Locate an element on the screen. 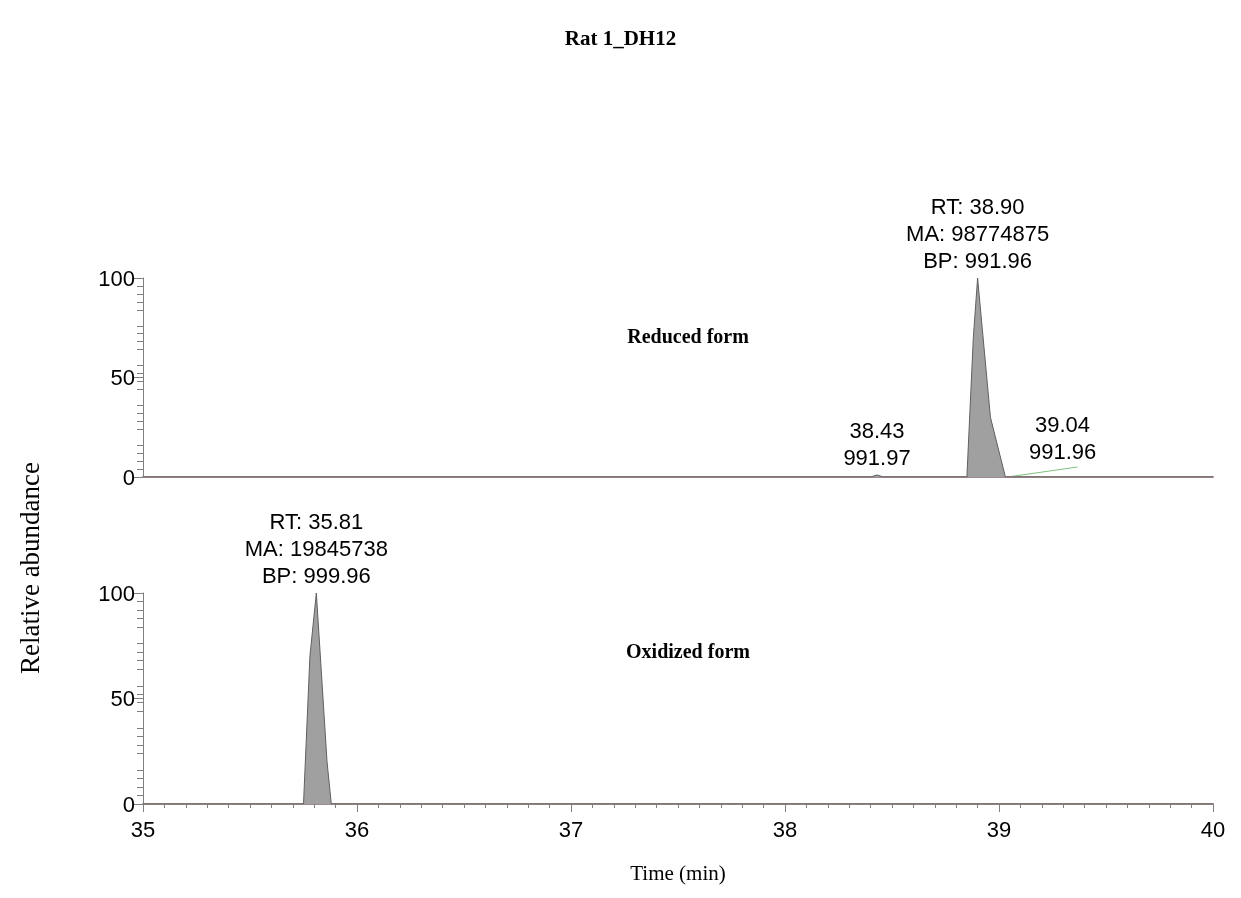  text: Oxidized form is located at coordinates (688, 651).